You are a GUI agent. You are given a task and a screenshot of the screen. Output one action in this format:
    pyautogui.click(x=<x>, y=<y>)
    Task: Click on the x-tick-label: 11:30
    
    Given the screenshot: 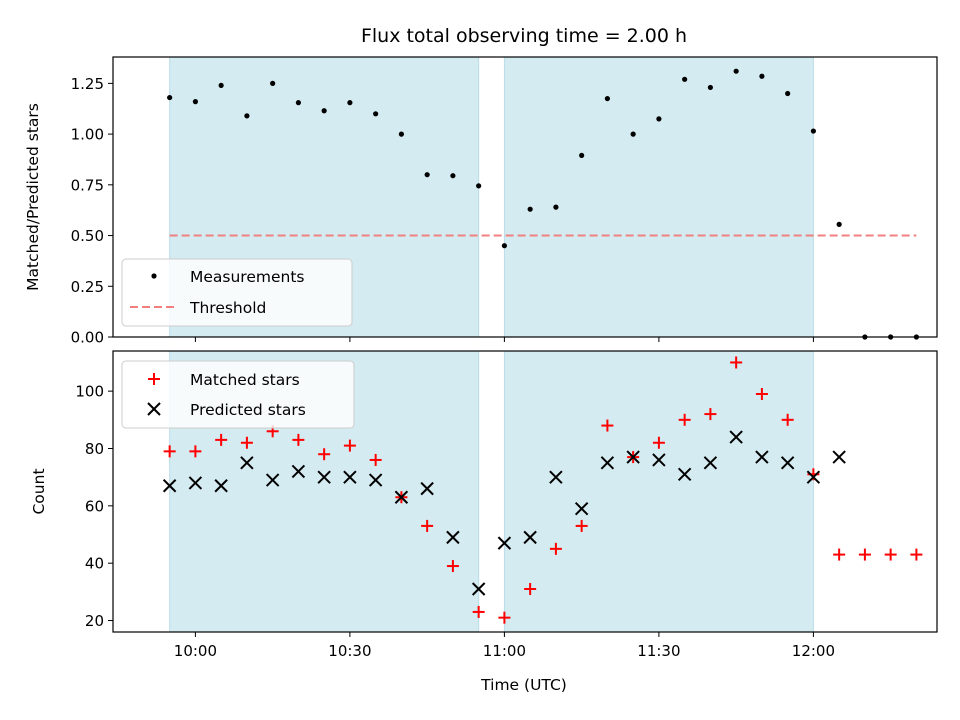 What is the action you would take?
    pyautogui.click(x=658, y=651)
    